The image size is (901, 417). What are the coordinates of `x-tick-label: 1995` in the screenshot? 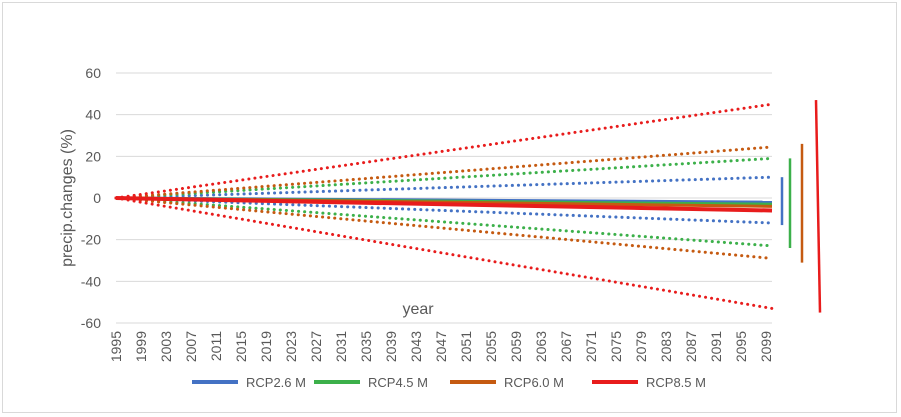 It's located at (116, 346).